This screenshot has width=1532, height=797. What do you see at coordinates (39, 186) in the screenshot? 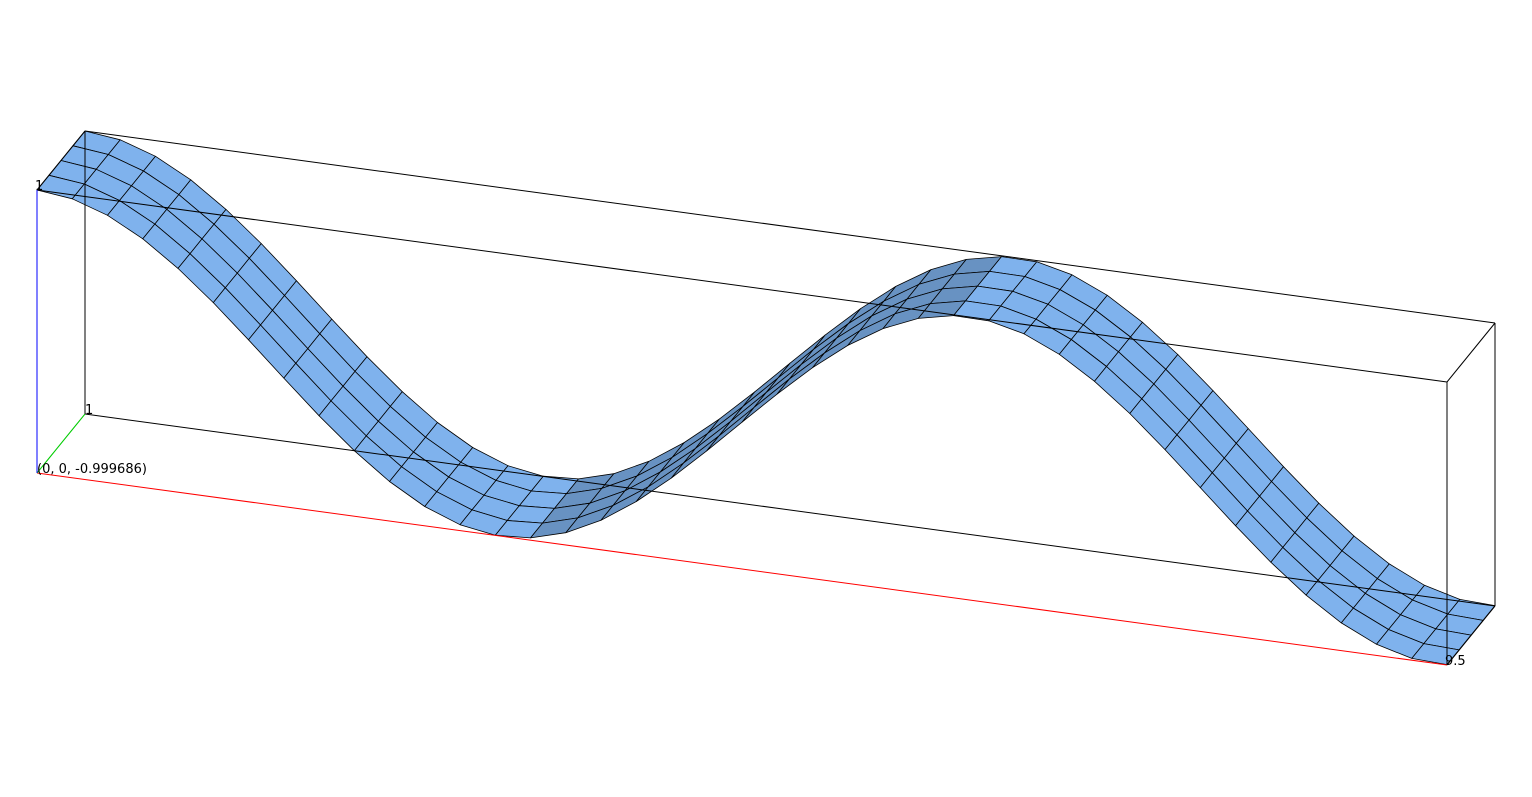
I see `z-axis-end-label: 1` at bounding box center [39, 186].